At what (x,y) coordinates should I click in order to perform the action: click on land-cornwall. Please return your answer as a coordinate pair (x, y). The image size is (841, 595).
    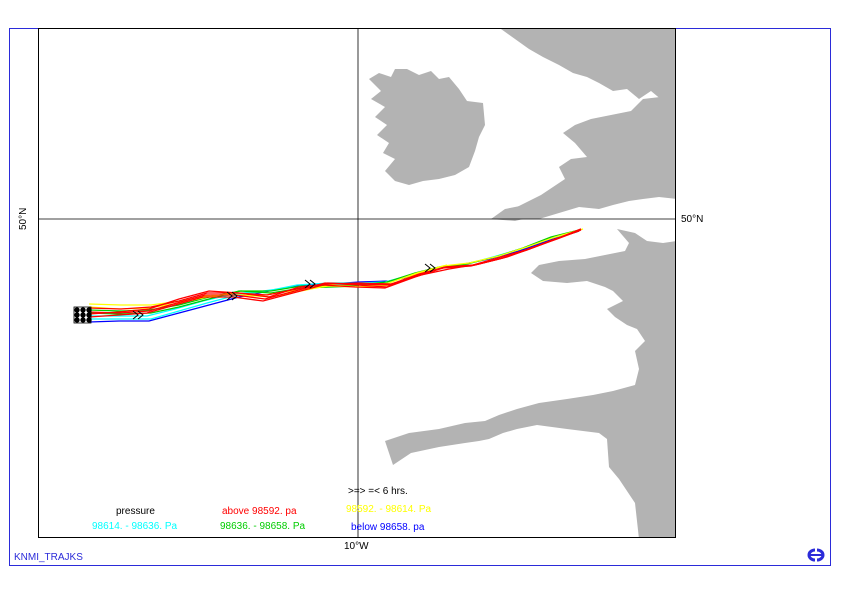
    Looking at the image, I should click on (531, 208).